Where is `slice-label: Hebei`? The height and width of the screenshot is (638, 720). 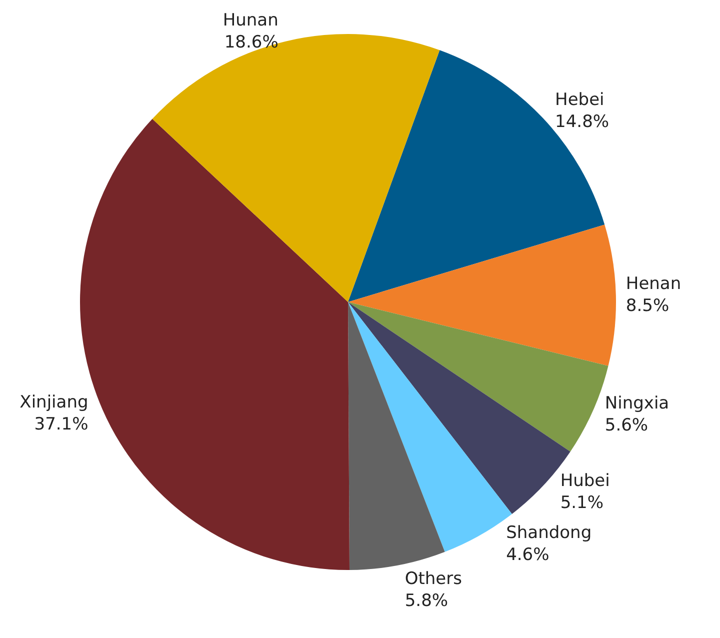 slice-label: Hebei is located at coordinates (579, 100).